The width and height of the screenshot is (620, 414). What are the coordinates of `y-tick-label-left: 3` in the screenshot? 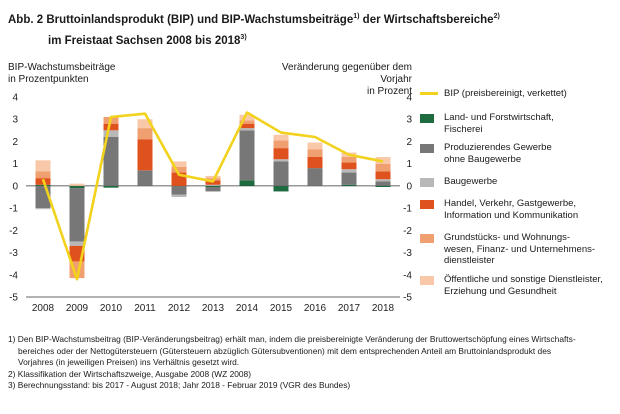 It's located at (15, 120).